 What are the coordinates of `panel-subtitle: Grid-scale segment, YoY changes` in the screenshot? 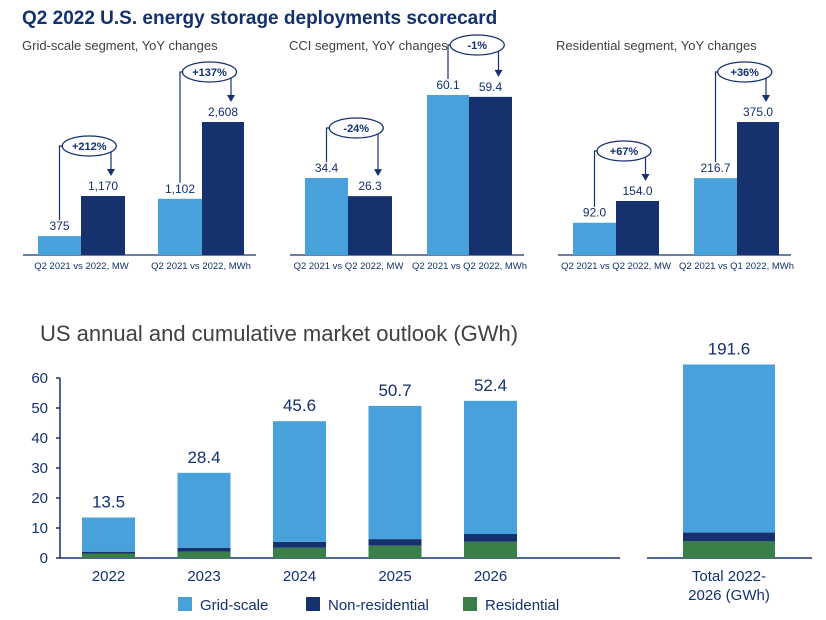 It's located at (120, 45).